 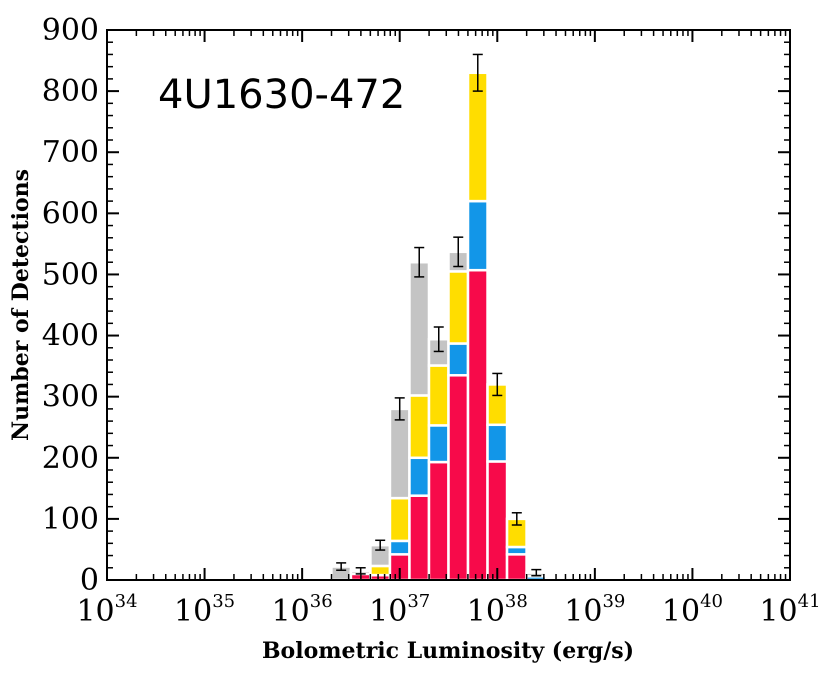 I want to click on x-tick-label: 1036, so click(x=302, y=610).